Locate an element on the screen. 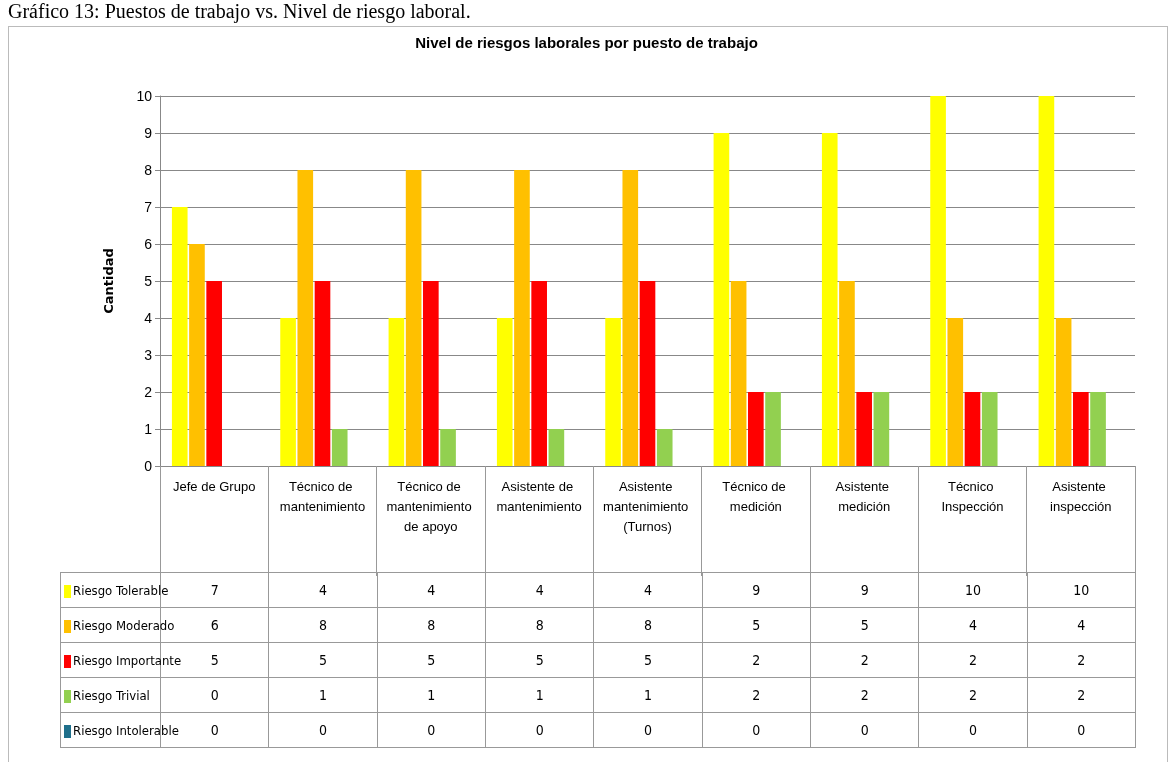  x-tick-label: Asistente de mantenimiento is located at coordinates (539, 496).